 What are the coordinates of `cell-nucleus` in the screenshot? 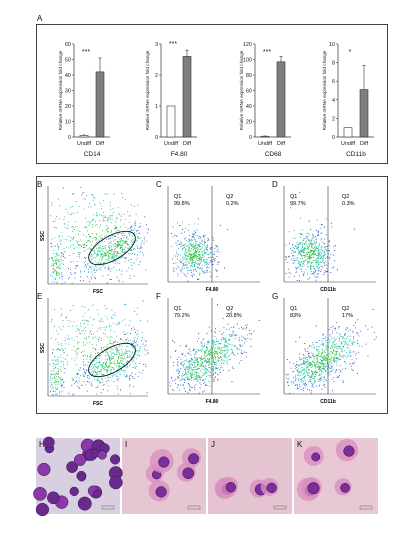 It's located at (97, 494).